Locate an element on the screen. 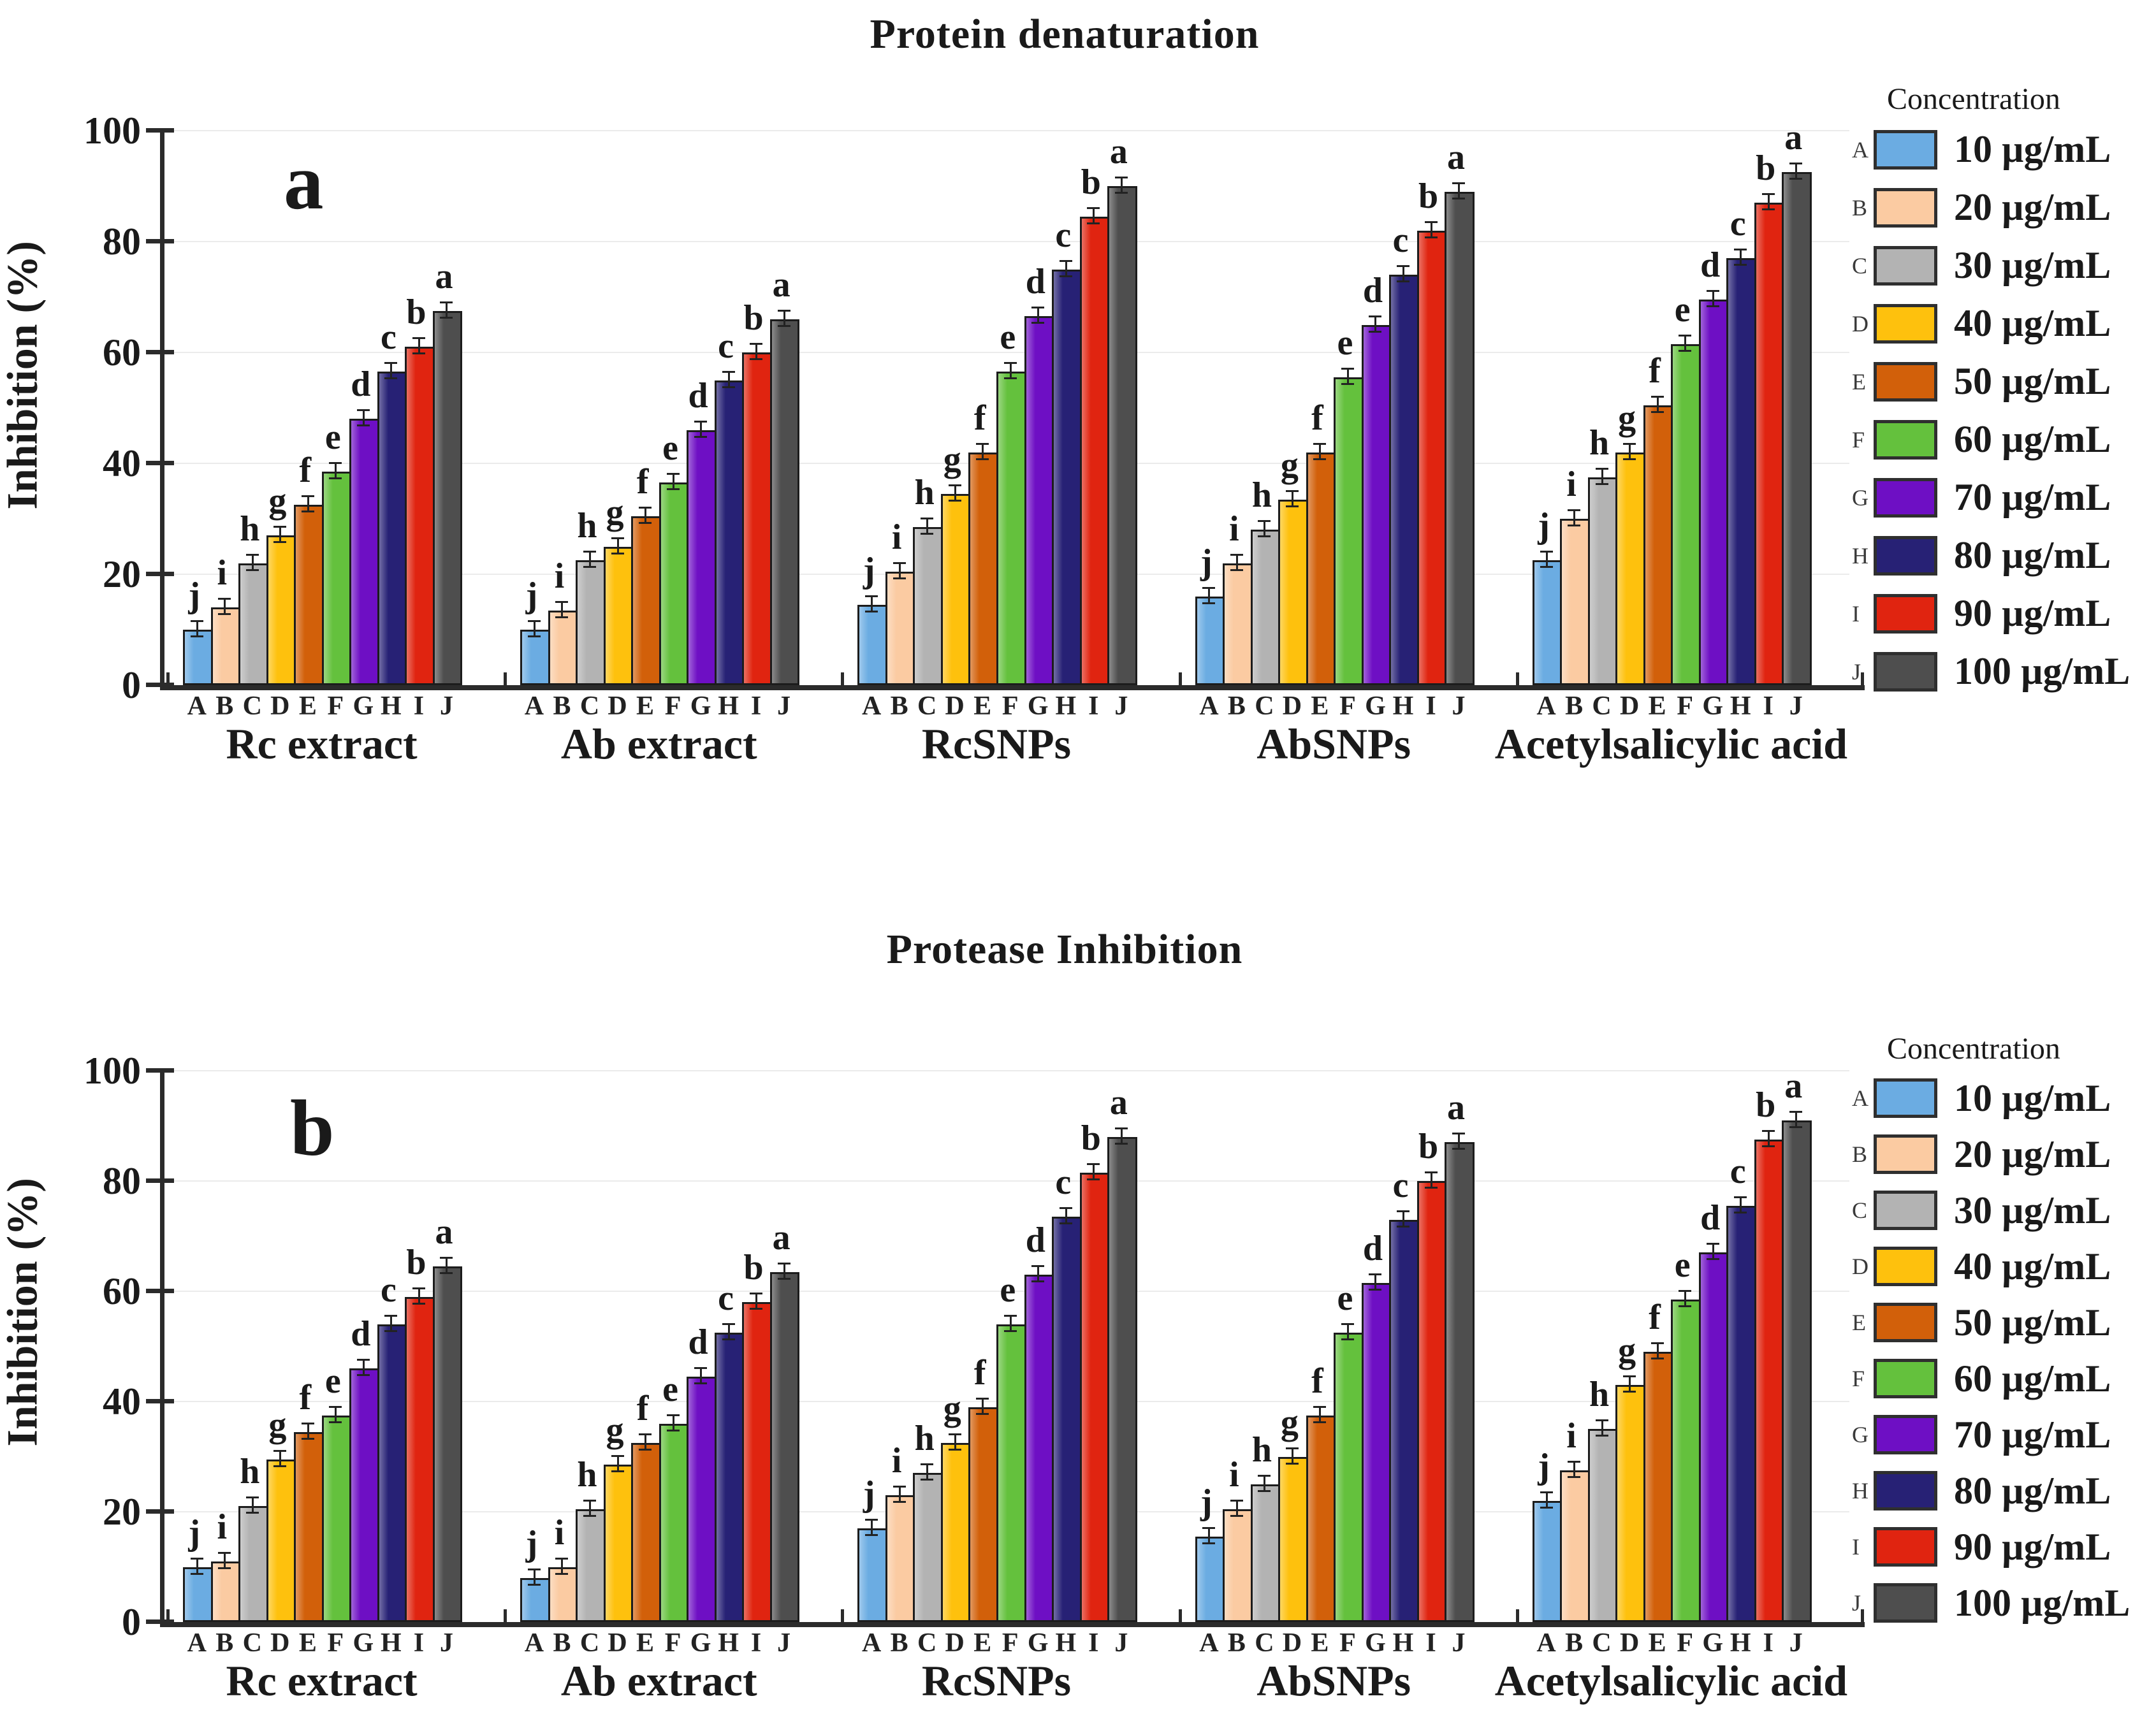 The image size is (2156, 1717). x-tick-letter-C: C is located at coordinates (927, 706).